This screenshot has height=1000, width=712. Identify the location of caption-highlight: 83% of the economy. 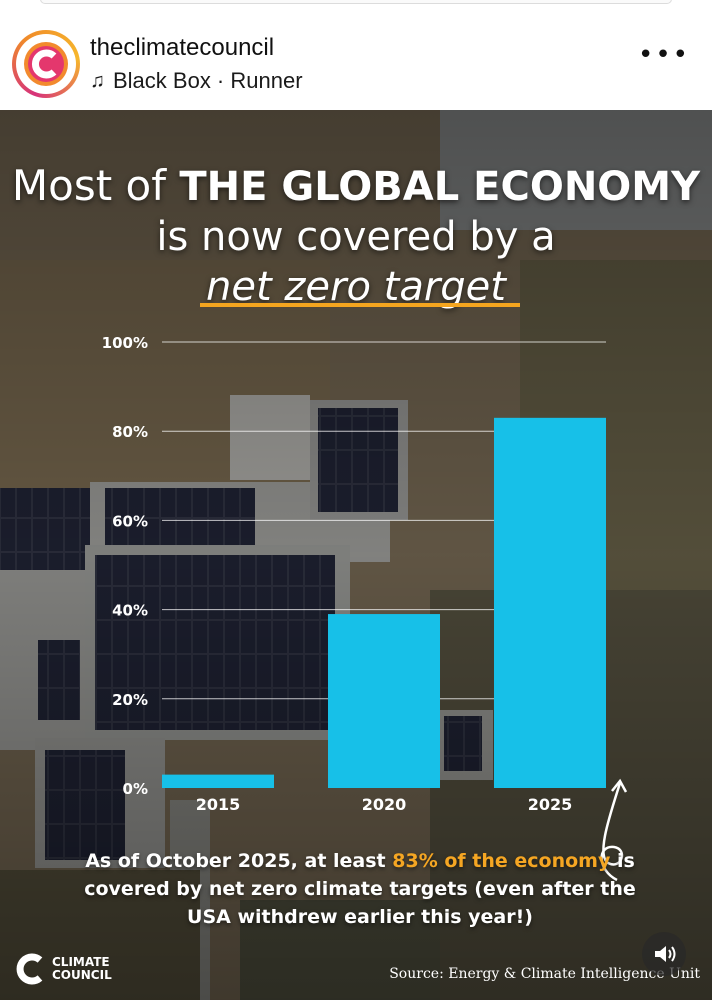
(501, 861).